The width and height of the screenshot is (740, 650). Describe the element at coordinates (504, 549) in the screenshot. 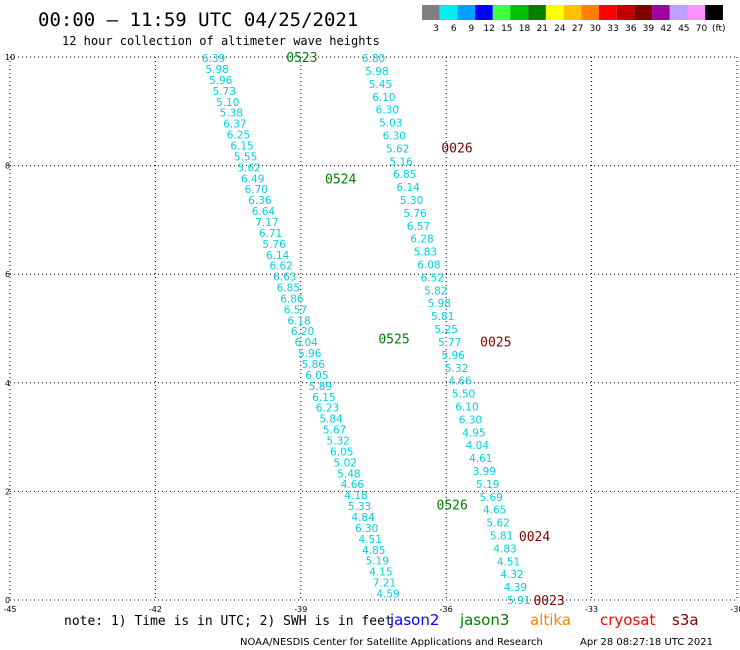

I see `wave-height-value: 4.83` at that location.